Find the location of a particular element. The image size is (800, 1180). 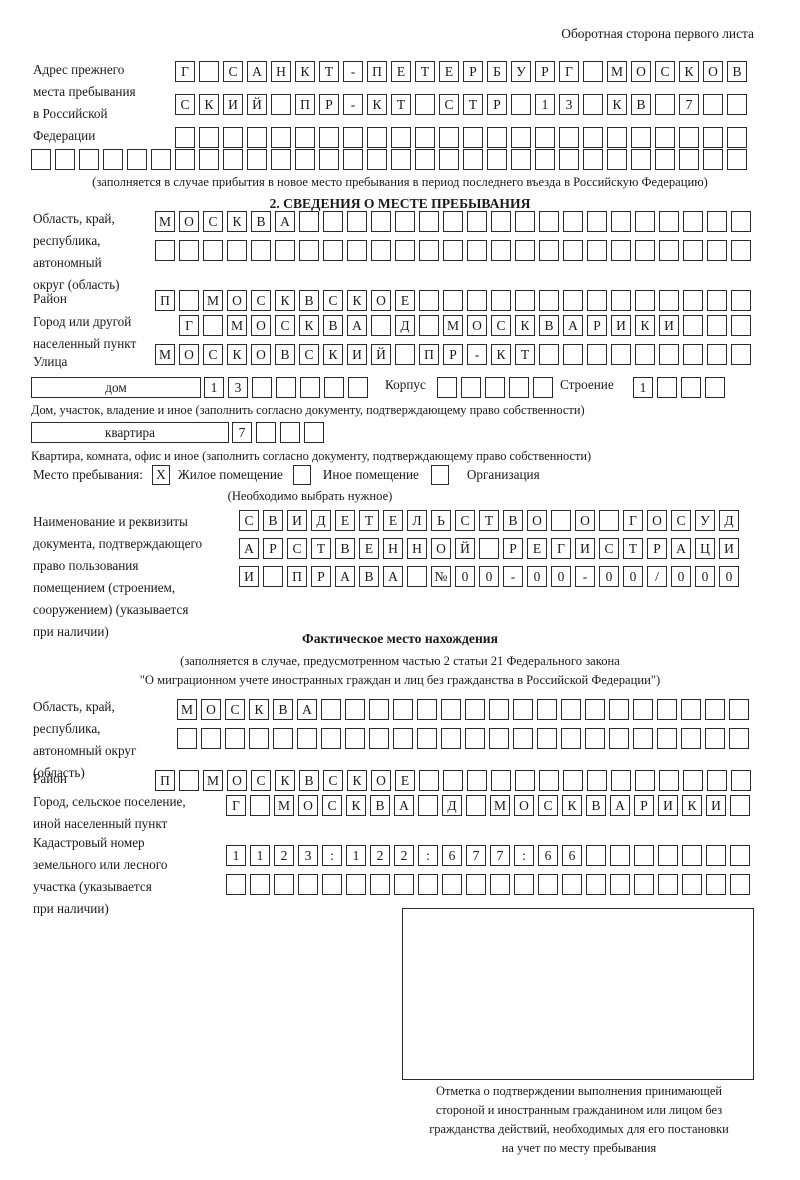

cadastral-r1-cell-2: 1 is located at coordinates (260, 855).